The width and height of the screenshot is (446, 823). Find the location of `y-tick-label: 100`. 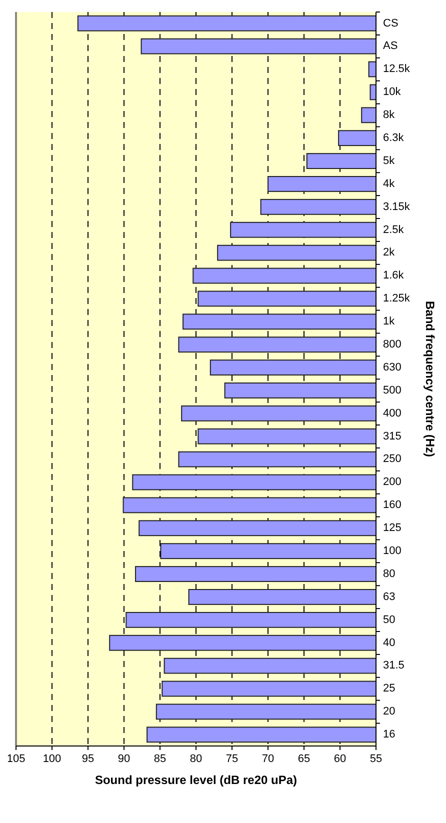

y-tick-label: 100 is located at coordinates (392, 550).